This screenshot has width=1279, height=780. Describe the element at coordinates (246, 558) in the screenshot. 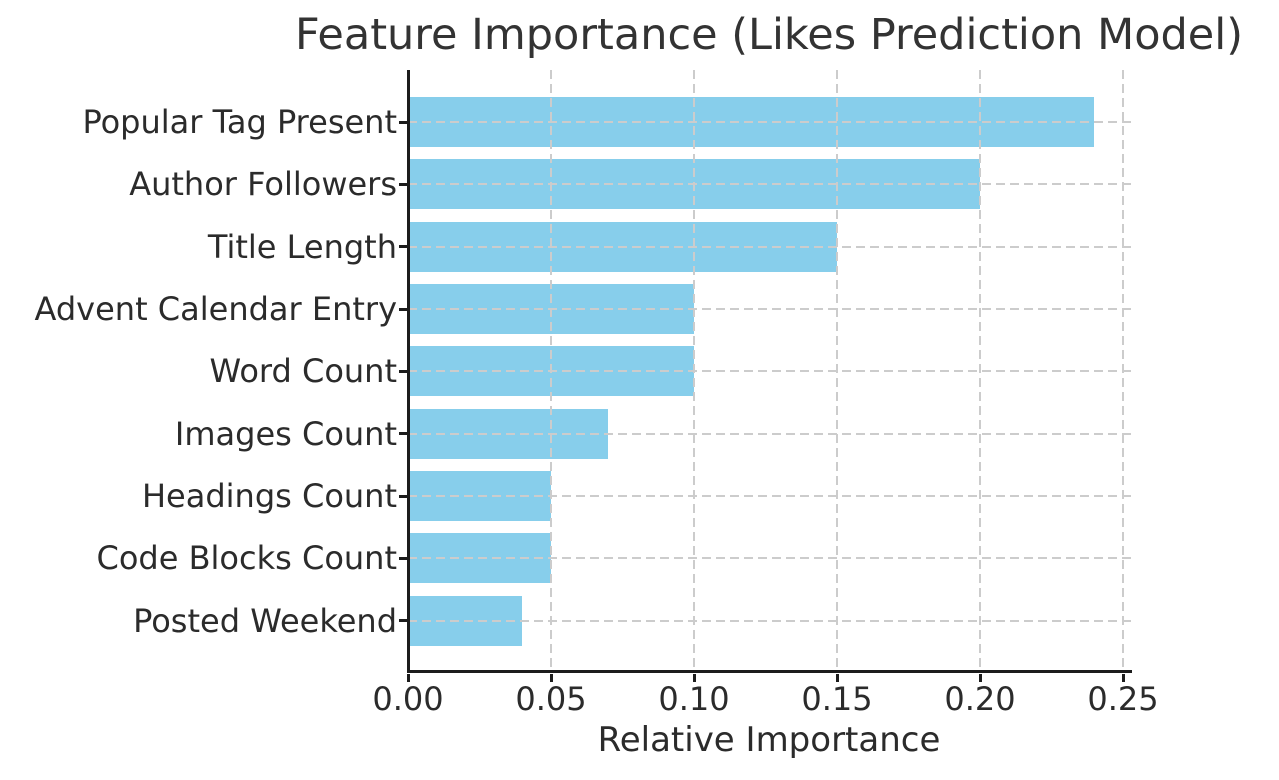

I see `y-tick-label: Code Blocks Count` at that location.